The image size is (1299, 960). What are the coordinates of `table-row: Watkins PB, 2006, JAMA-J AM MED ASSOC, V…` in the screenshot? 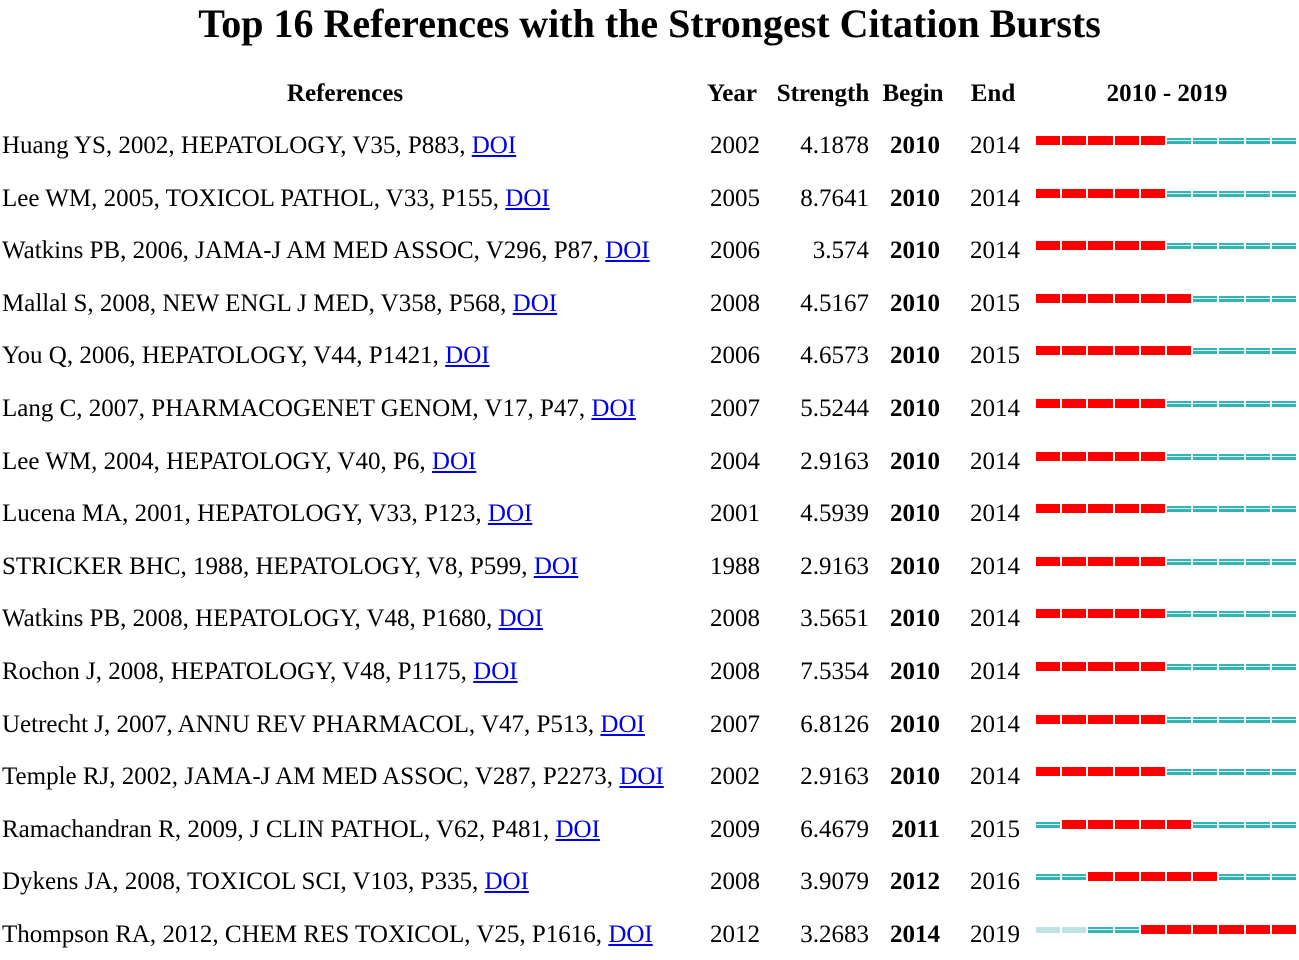 It's located at (649, 256).